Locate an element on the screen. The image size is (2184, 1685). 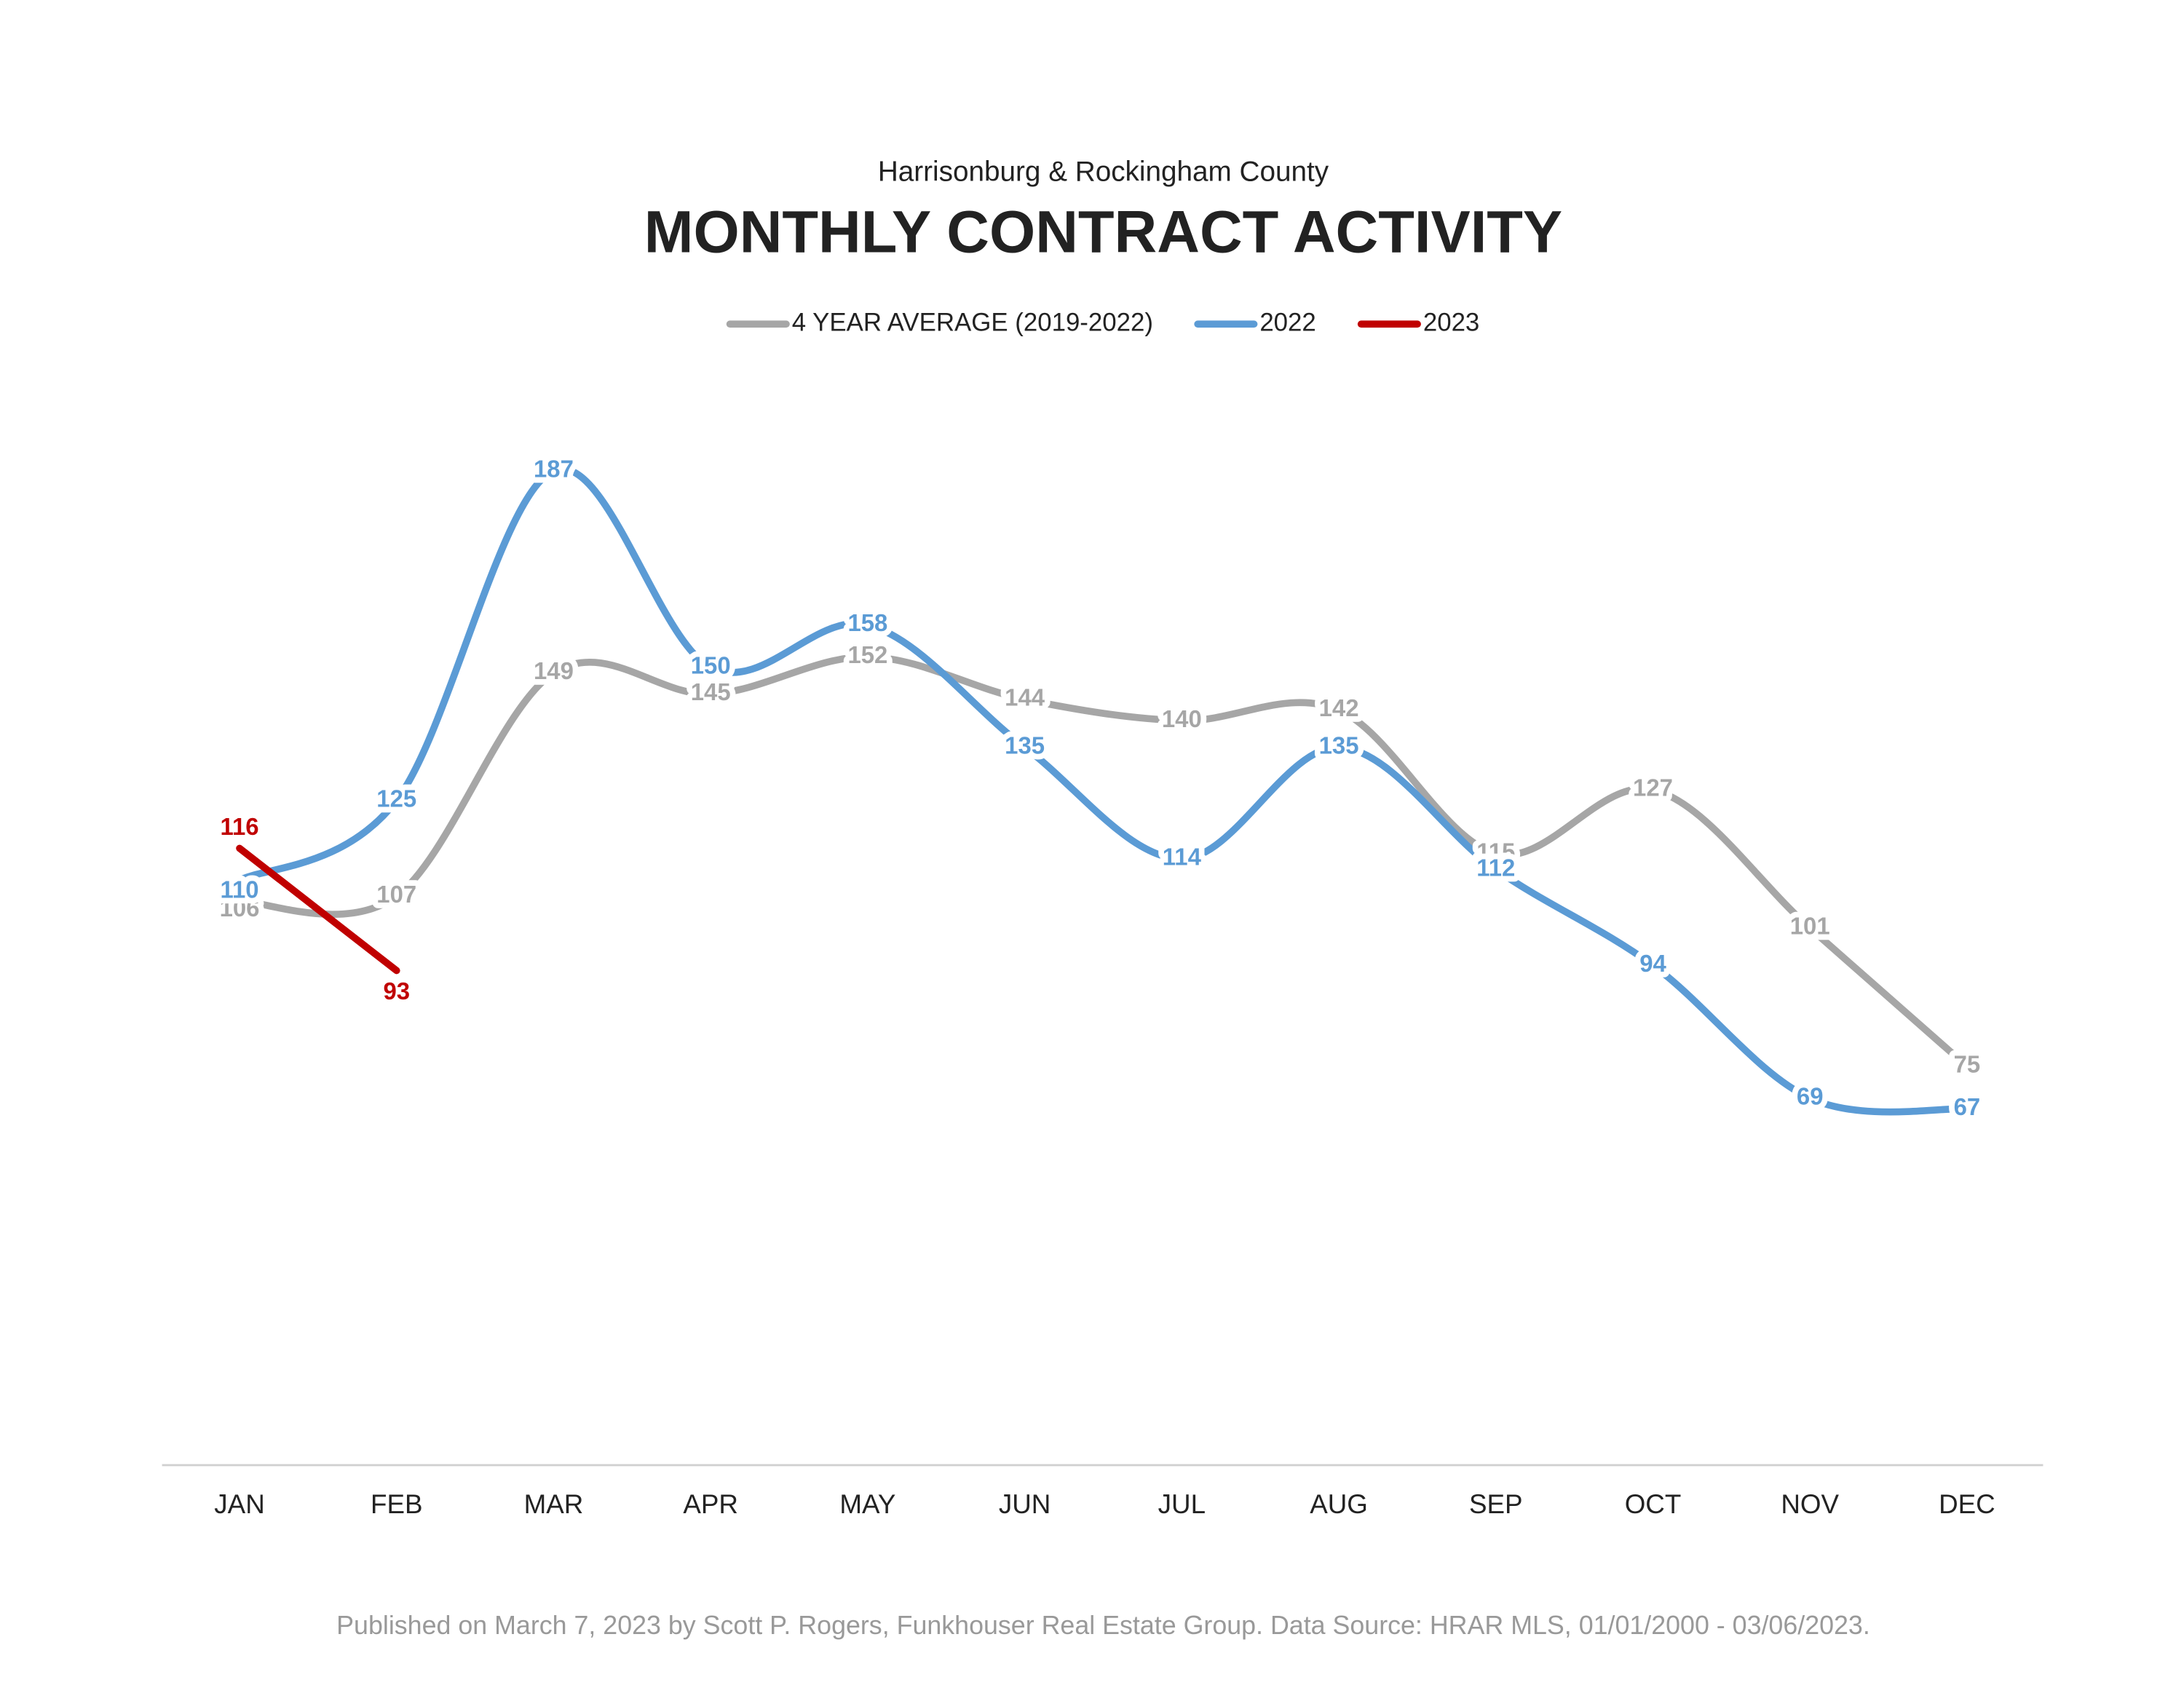
legend-label: 2022 is located at coordinates (1287, 322).